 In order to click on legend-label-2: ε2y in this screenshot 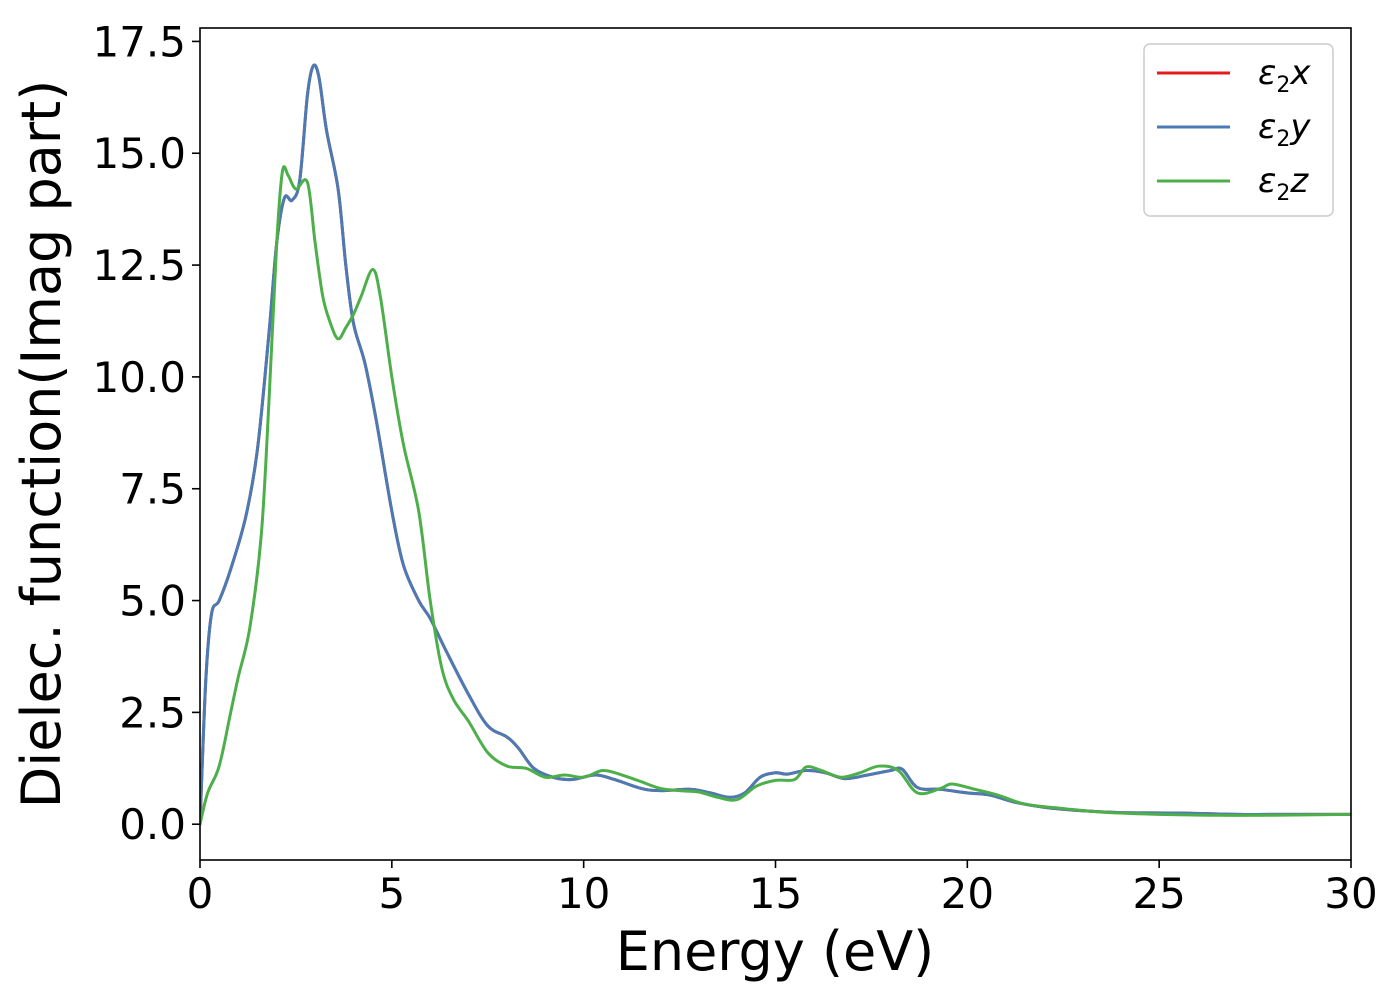, I will do `click(1284, 129)`.